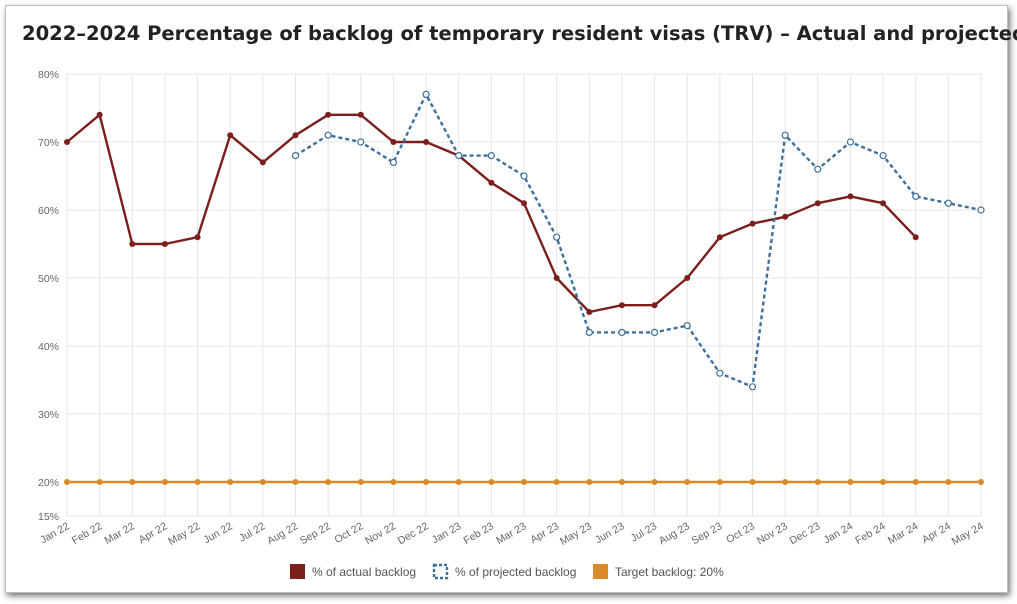 Image resolution: width=1017 pixels, height=604 pixels. What do you see at coordinates (48, 75) in the screenshot?
I see `y-tick-label: 80%` at bounding box center [48, 75].